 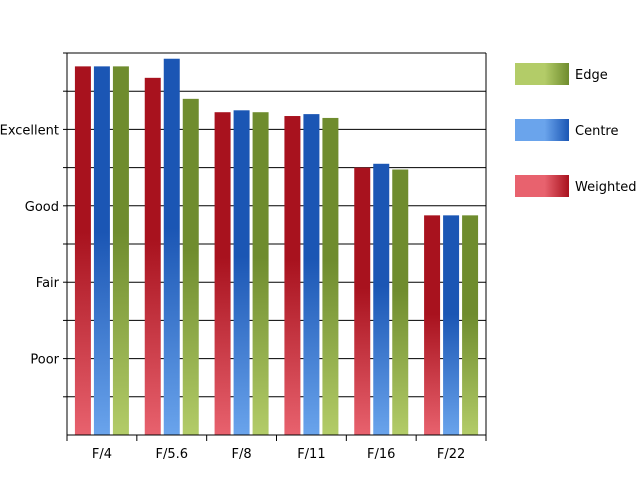 I want to click on y-tick-label: Fair, so click(x=48, y=283).